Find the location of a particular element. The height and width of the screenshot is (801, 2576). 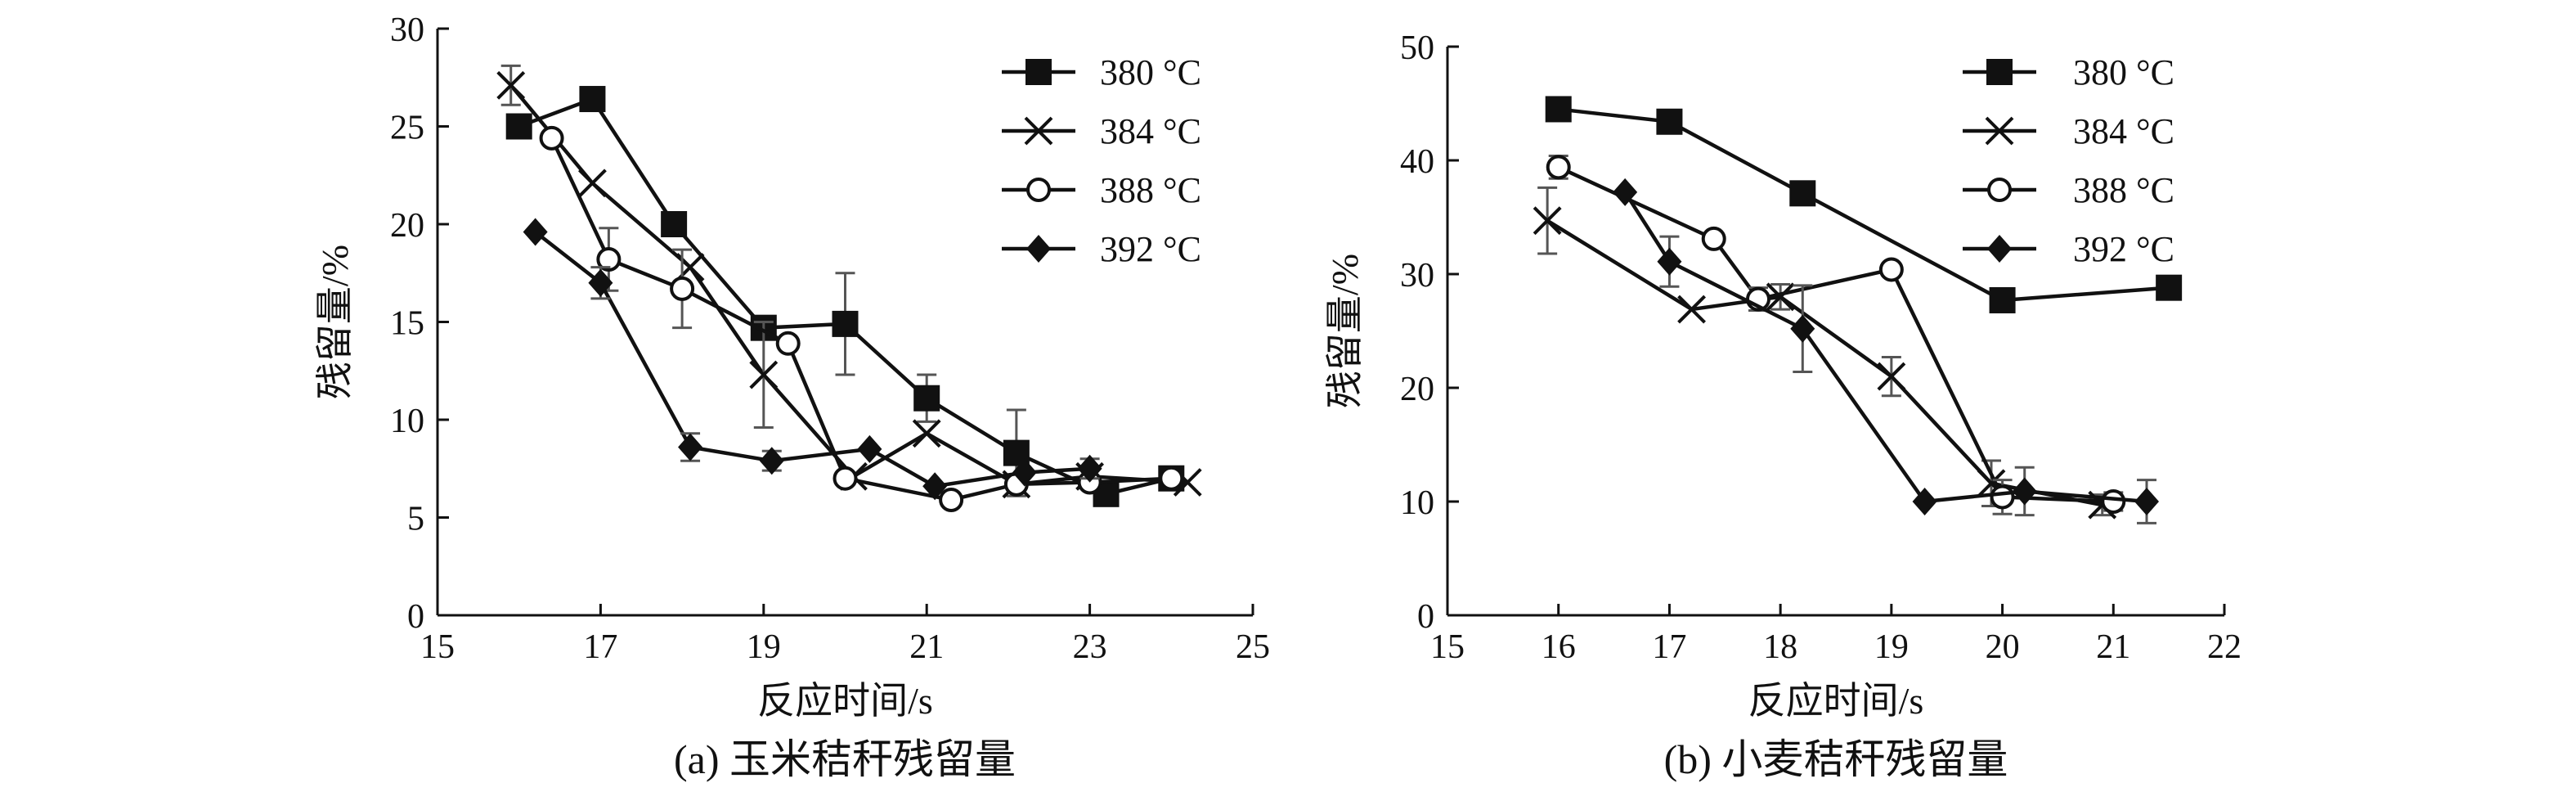

y-tick-label: 50 is located at coordinates (1417, 48).